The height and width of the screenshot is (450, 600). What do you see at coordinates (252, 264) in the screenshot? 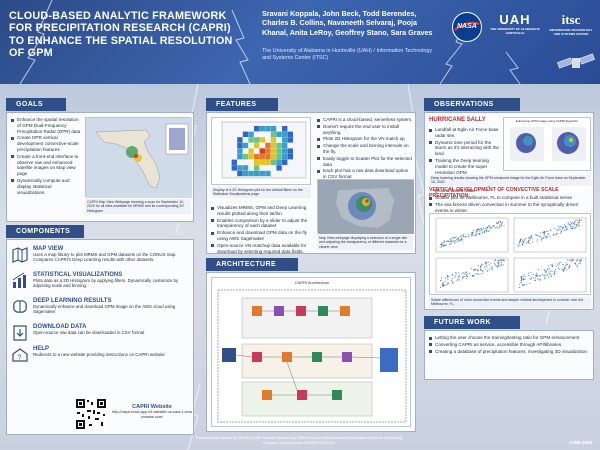
I see `architecture-heading: ARCHITECTURE` at bounding box center [252, 264].